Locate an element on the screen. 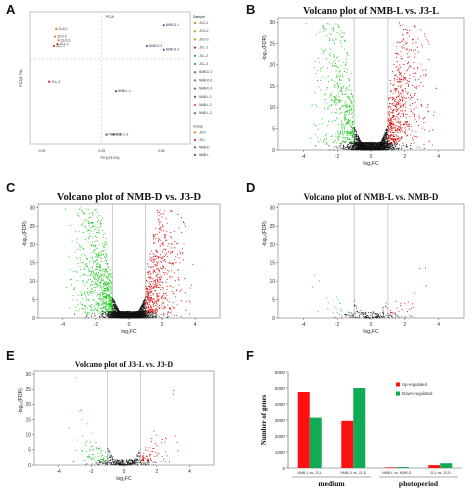 Image resolution: width=474 pixels, height=493 pixels. legend-sample-label: J3-D-1 is located at coordinates (204, 23).